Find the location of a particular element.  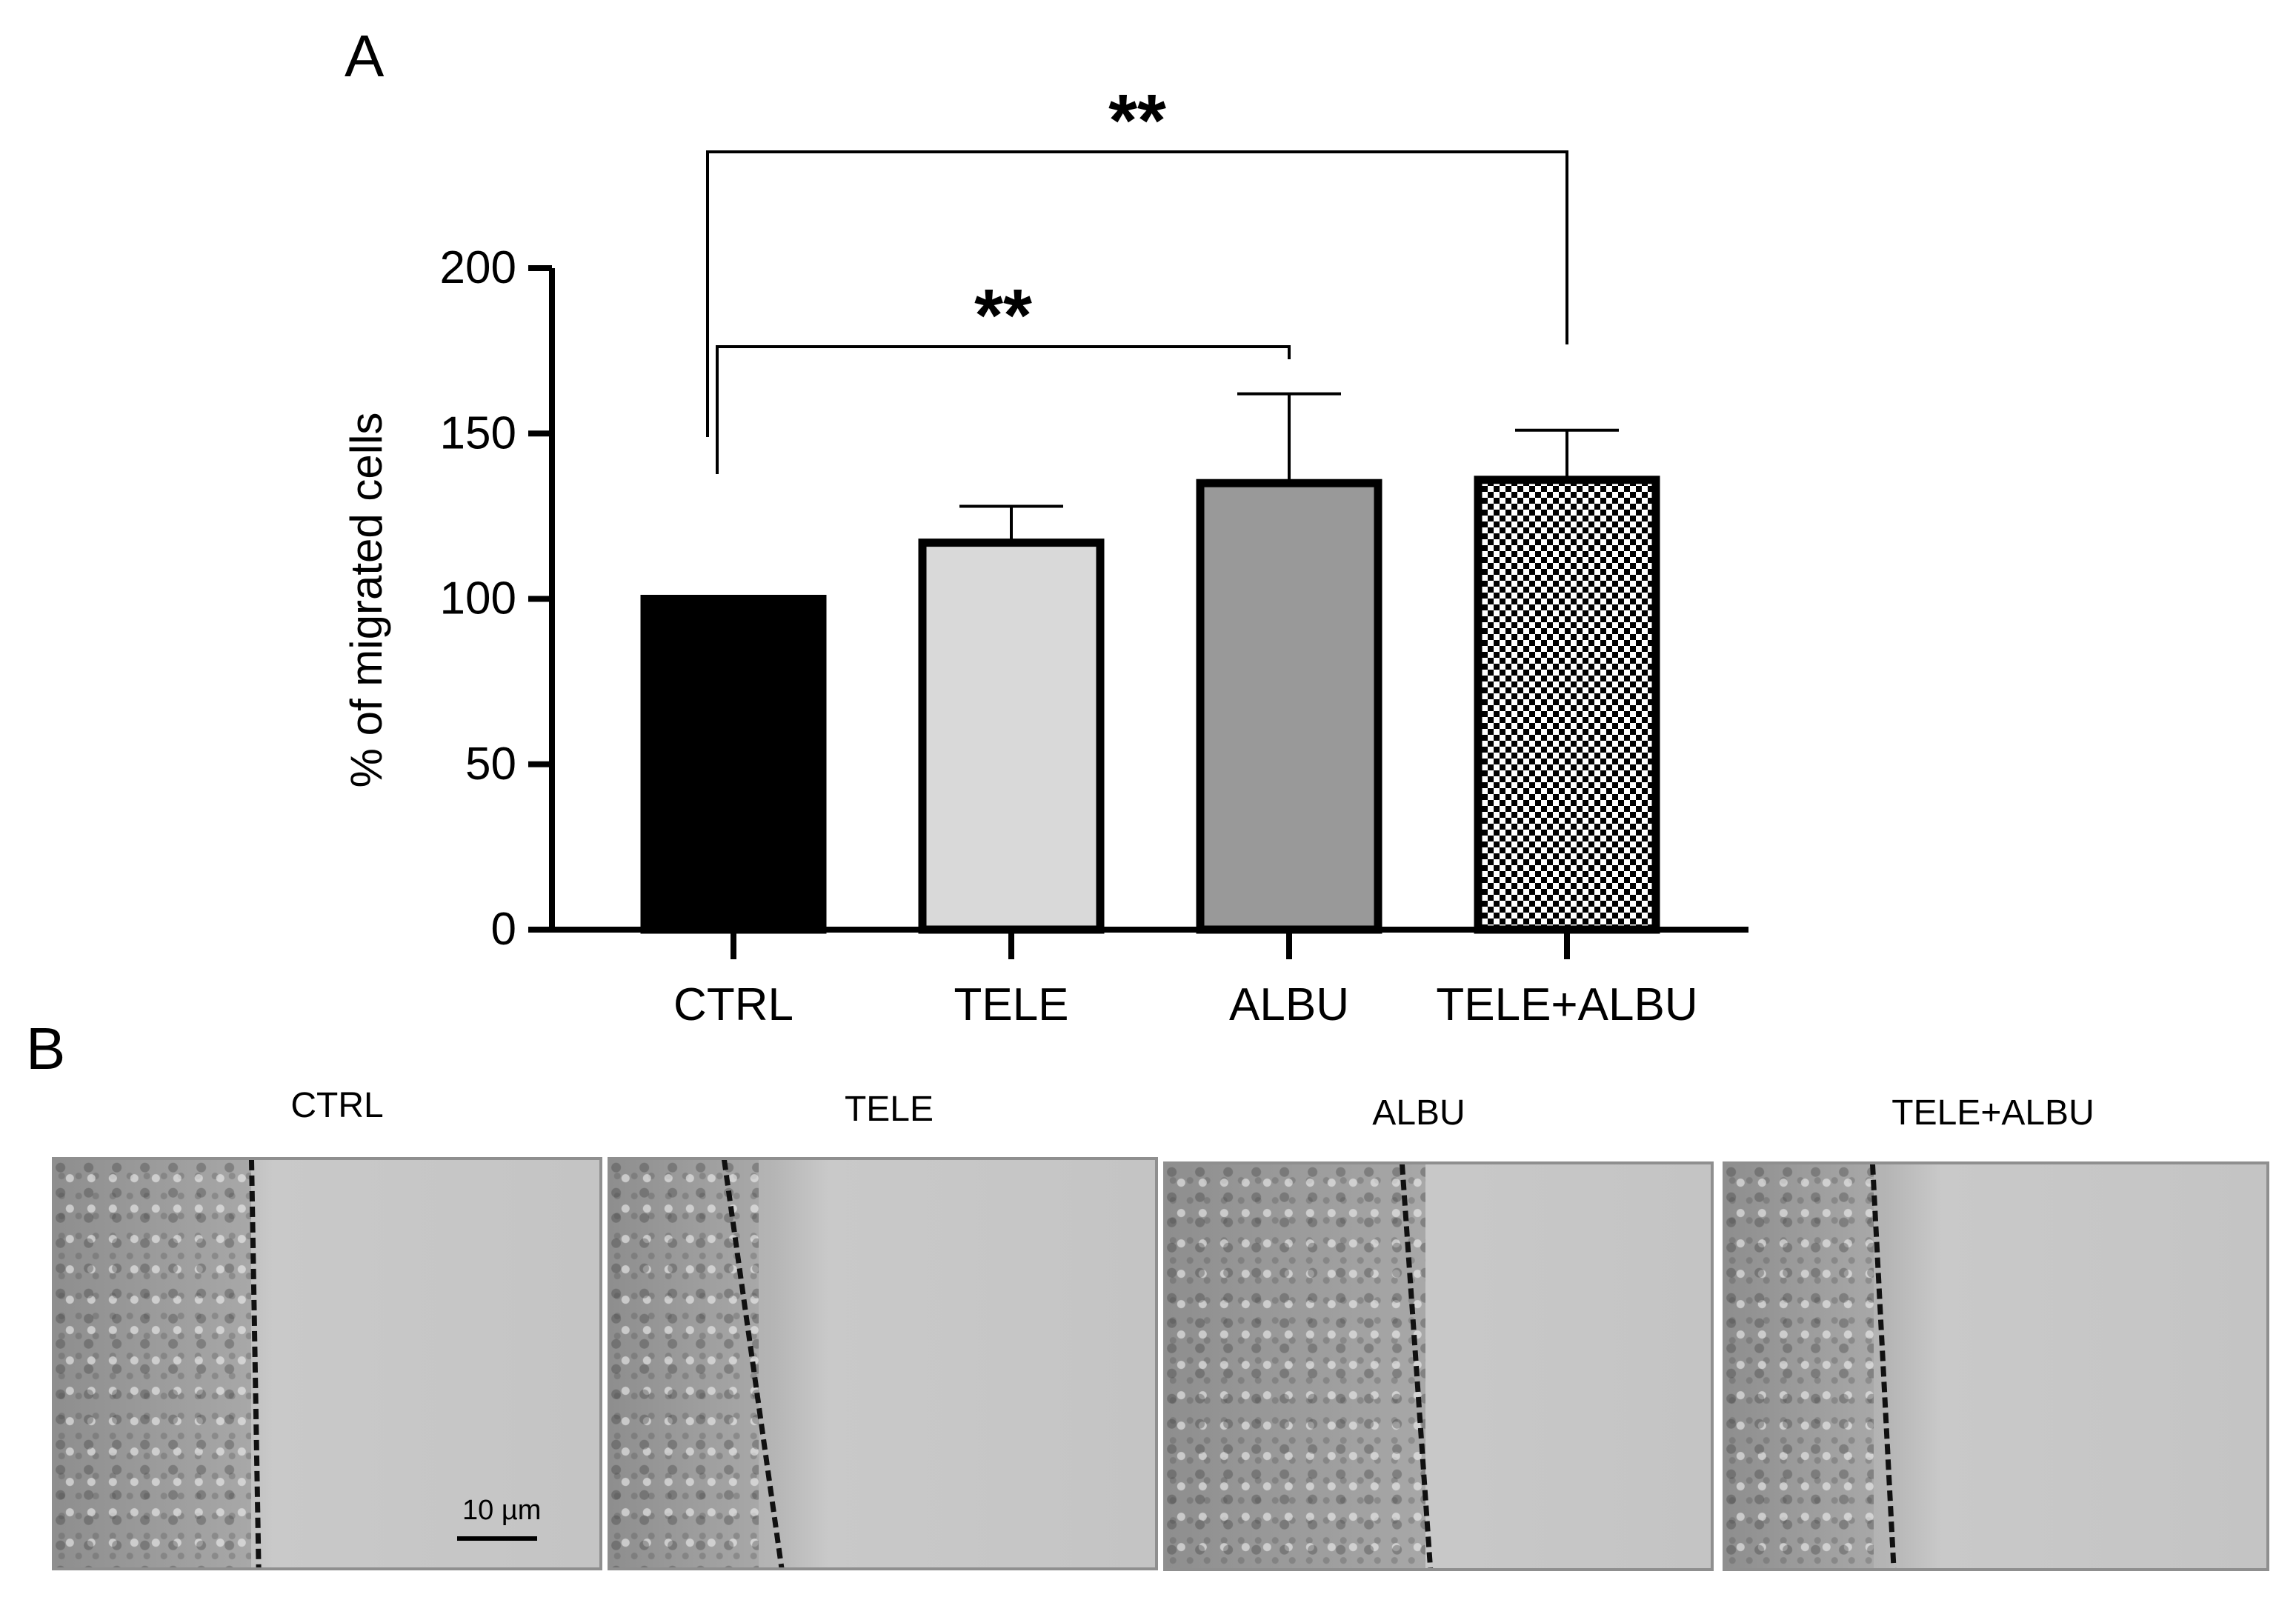

micrograph-ctrl: 10 µm is located at coordinates (327, 1363).